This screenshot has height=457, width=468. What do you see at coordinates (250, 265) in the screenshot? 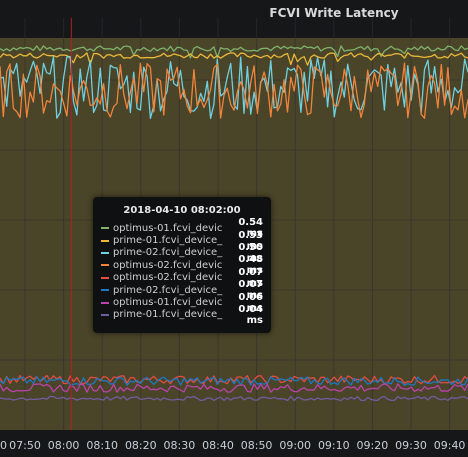
I see `series-value: 0.48 ms` at bounding box center [250, 265].